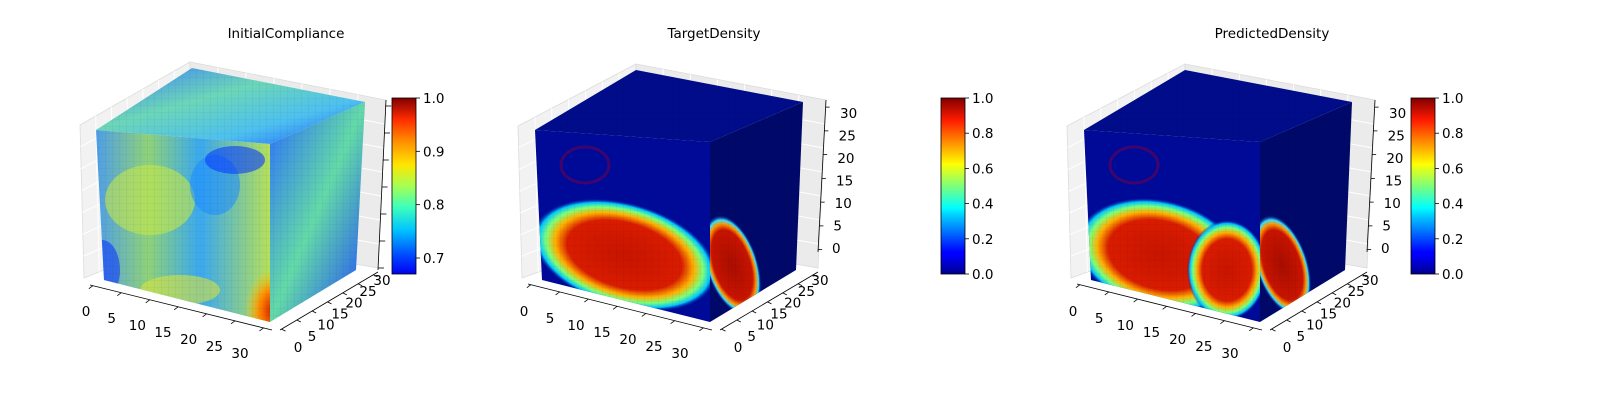  What do you see at coordinates (847, 137) in the screenshot?
I see `z-tick-label: 25` at bounding box center [847, 137].